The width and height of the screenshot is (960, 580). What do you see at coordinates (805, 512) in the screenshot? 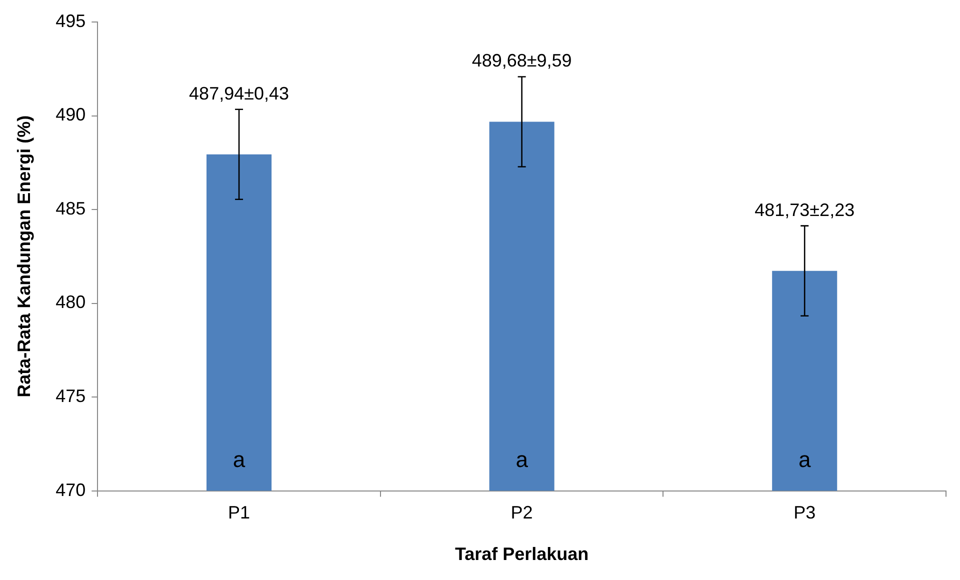
I see `x-tick-label: P3` at bounding box center [805, 512].